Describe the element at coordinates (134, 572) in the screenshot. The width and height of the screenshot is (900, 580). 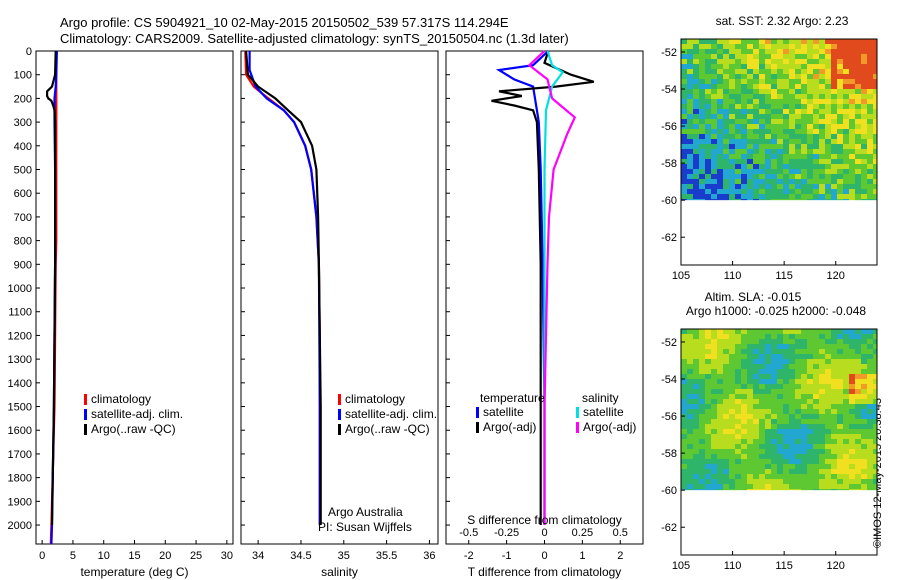
I see `x-axis-label: temperature (deg C)` at that location.